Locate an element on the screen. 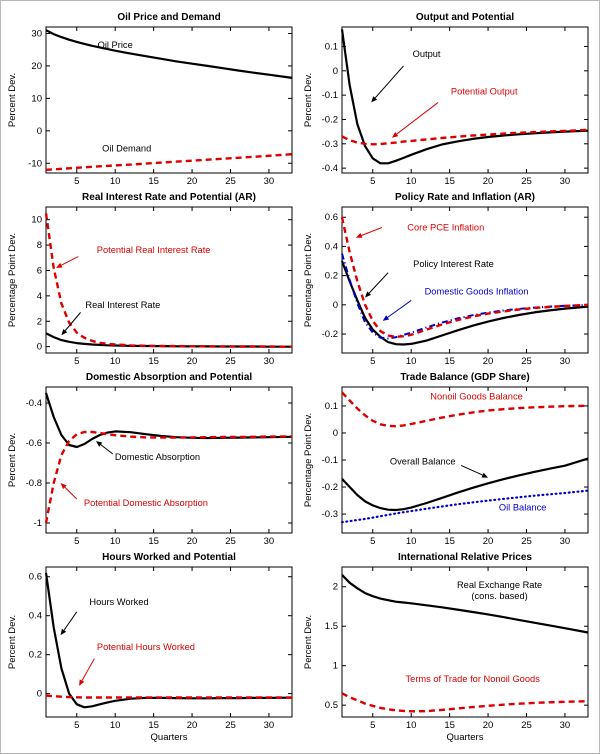  y-tick-label: 0.6 is located at coordinates (35, 577).